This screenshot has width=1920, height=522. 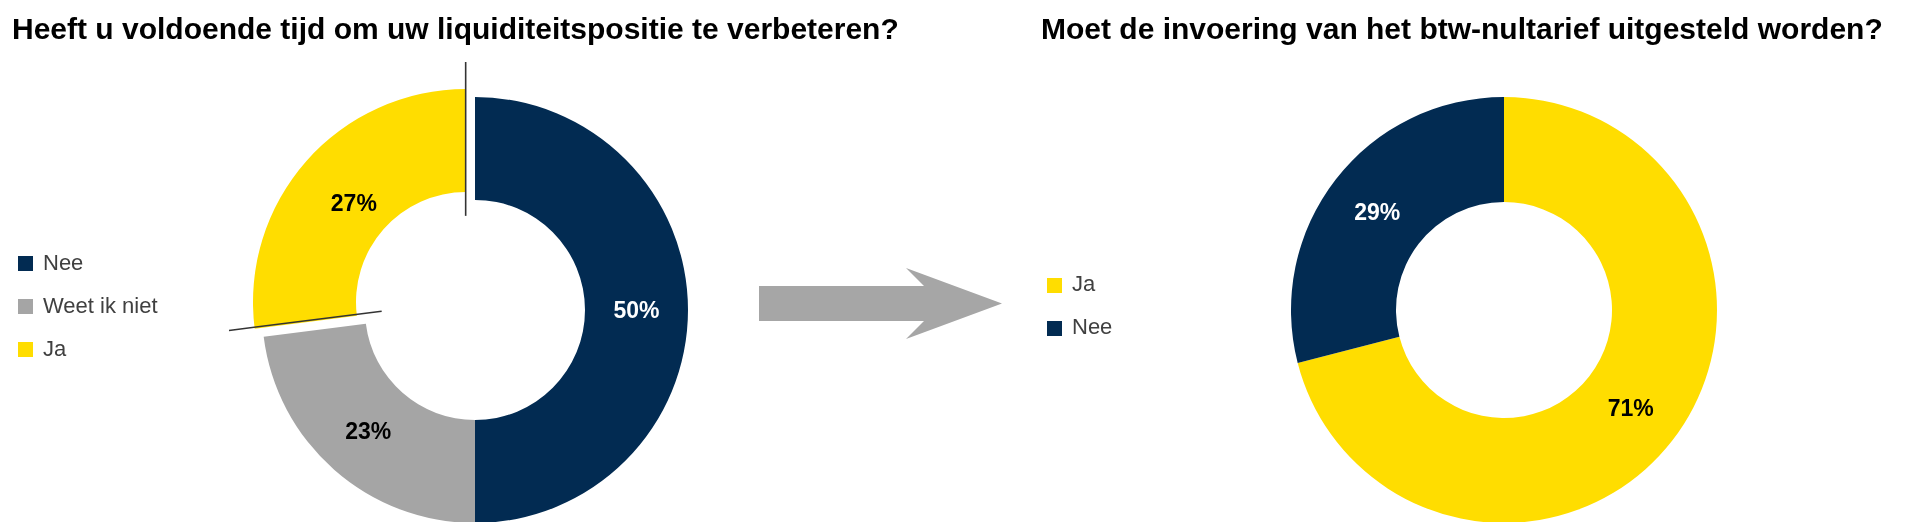 I want to click on chart-title: Heeft u voldoende tijd om uw liquiditeitspositie te verbeteren?, so click(x=455, y=29).